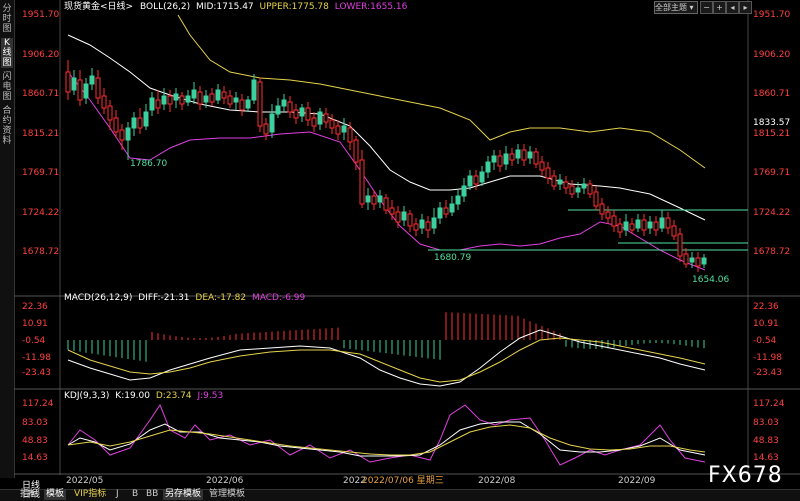  I want to click on next-button: ▸, so click(745, 7).